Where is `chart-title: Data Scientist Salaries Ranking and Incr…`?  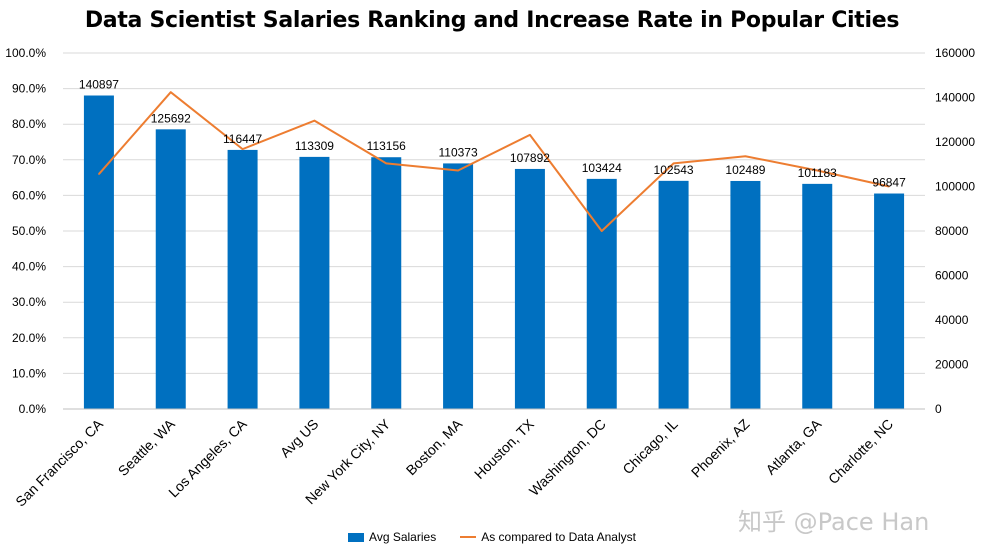
chart-title: Data Scientist Salaries Ranking and Incr… is located at coordinates (492, 20).